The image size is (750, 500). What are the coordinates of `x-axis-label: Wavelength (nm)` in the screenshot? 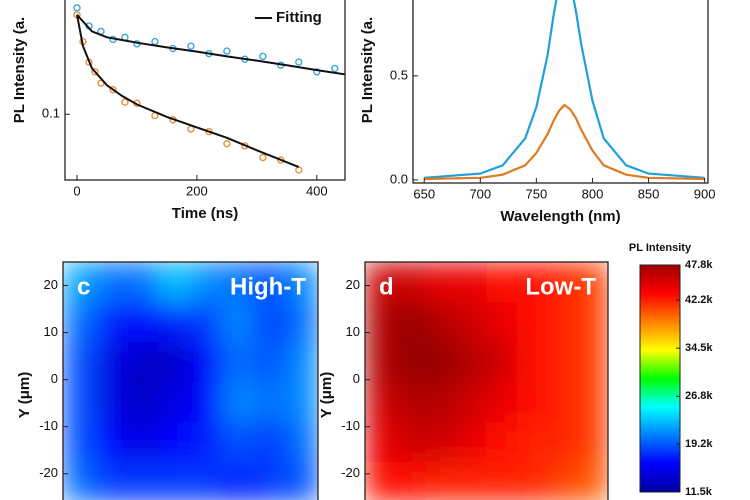 It's located at (560, 216).